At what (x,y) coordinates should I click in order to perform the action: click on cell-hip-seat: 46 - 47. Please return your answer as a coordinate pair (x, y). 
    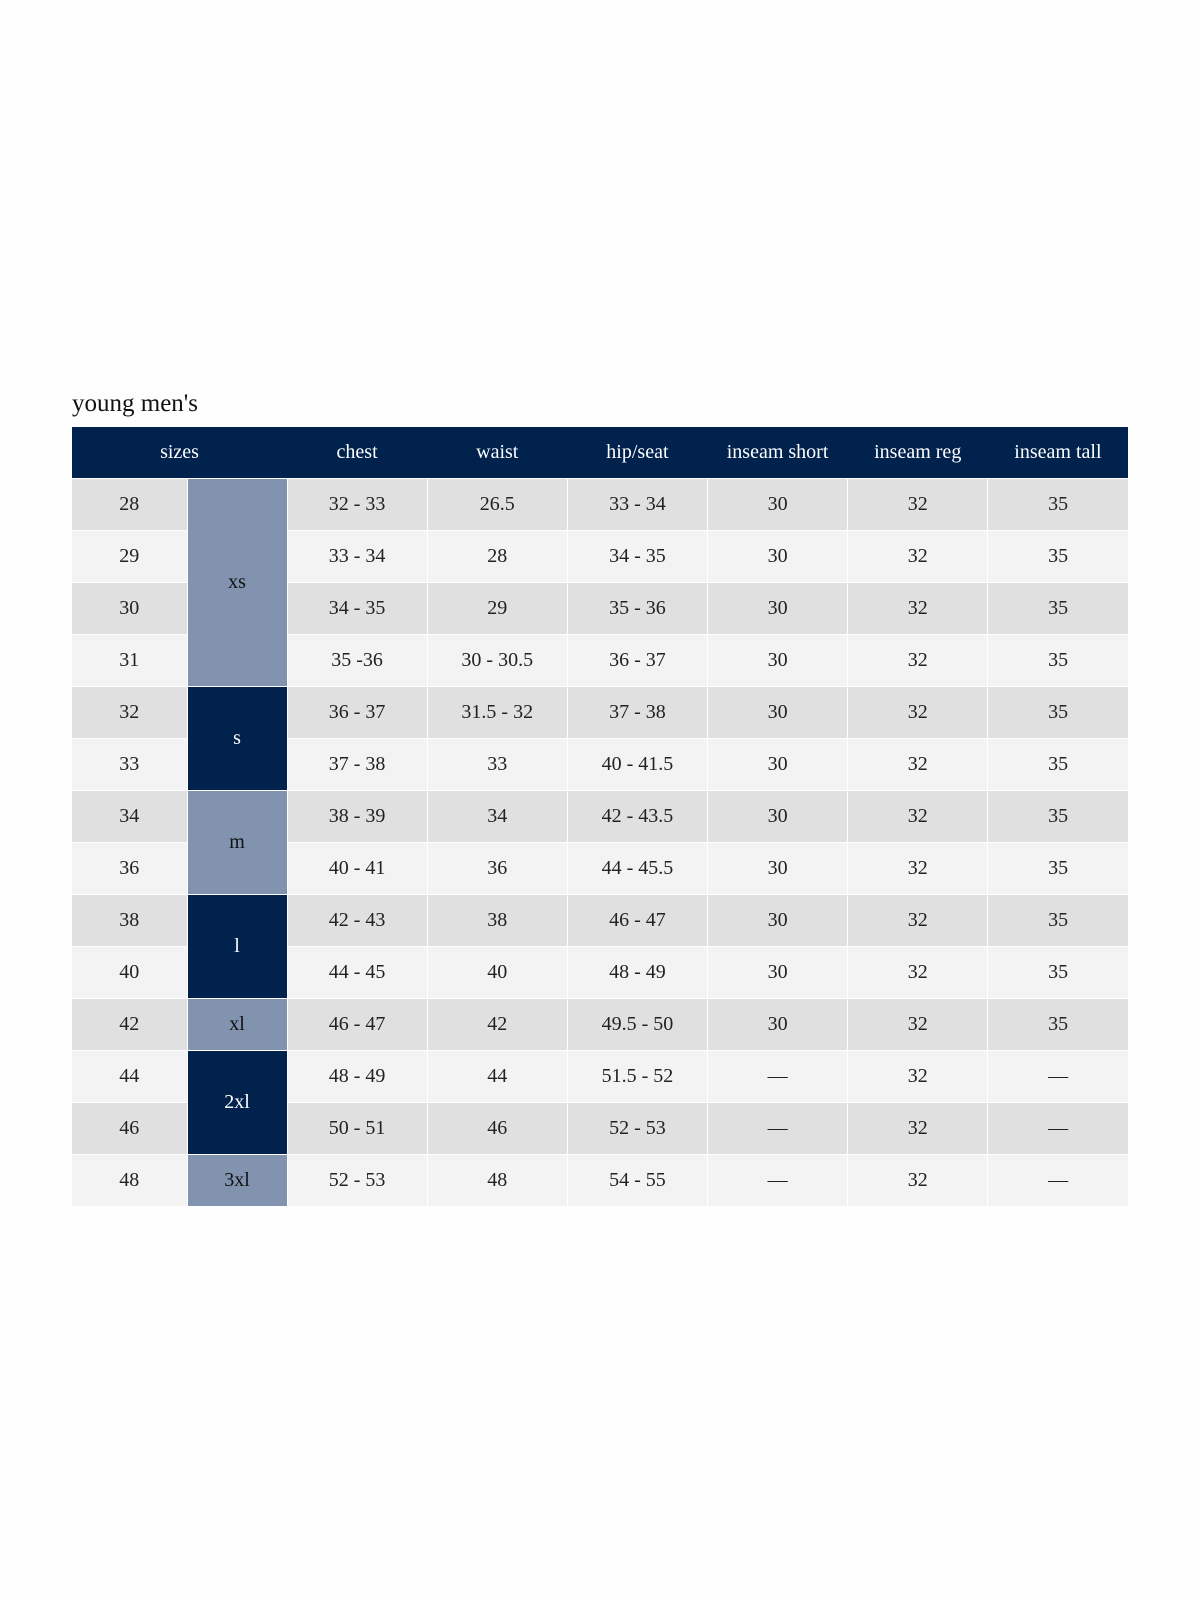
    Looking at the image, I should click on (637, 920).